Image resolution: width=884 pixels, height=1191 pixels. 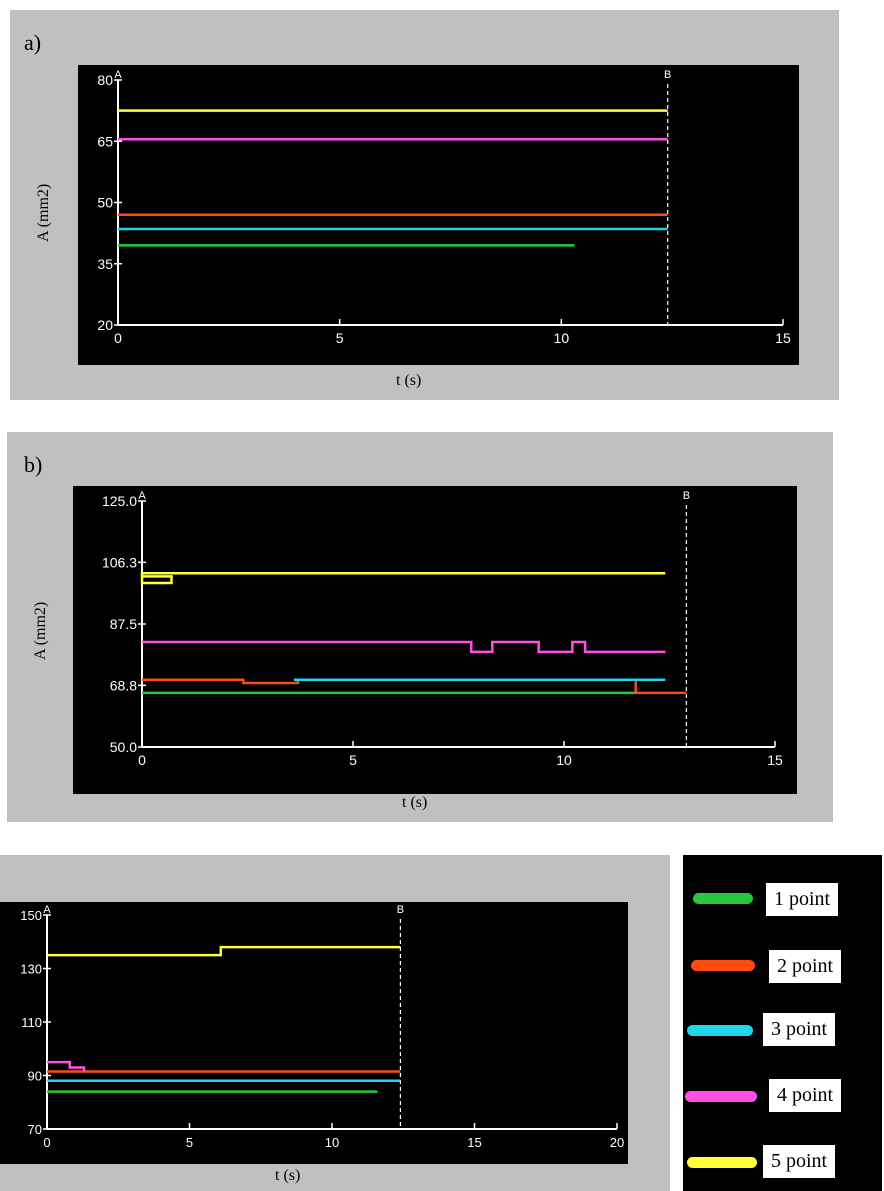 What do you see at coordinates (805, 1095) in the screenshot?
I see `legend-label-4: 4 point` at bounding box center [805, 1095].